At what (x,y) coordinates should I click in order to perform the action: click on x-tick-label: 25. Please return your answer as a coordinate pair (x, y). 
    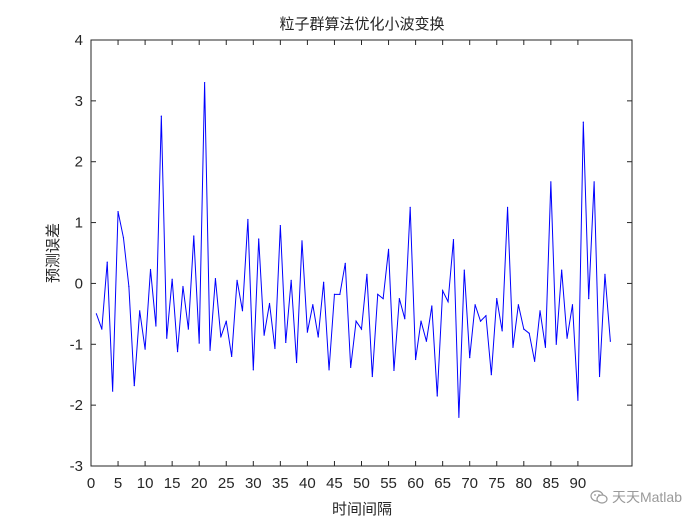
    Looking at the image, I should click on (226, 483).